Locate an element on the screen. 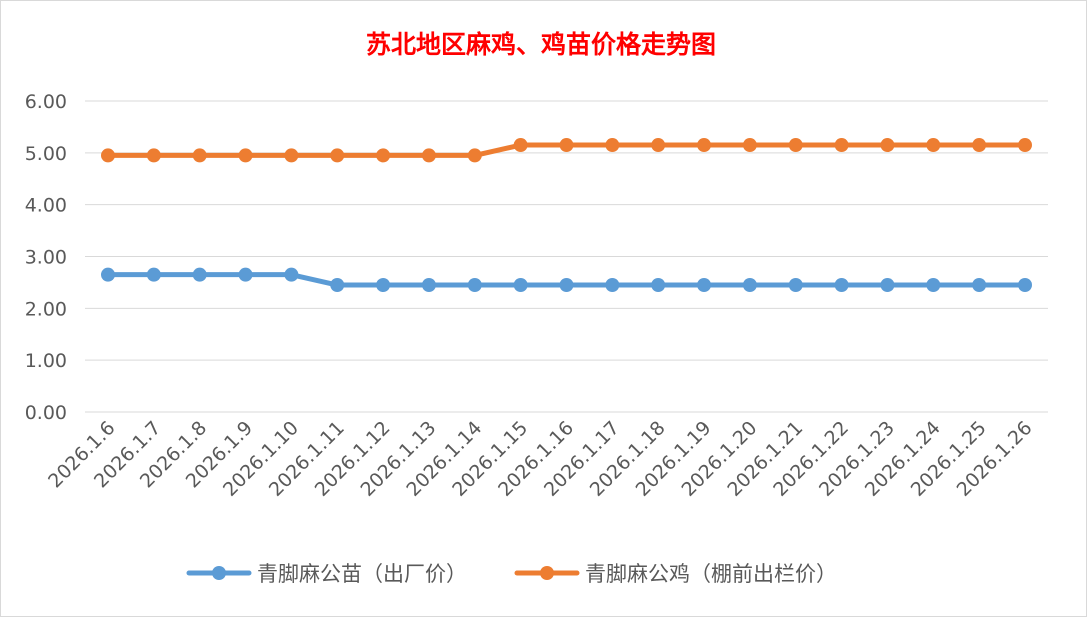 The height and width of the screenshot is (618, 1087). y-tick-label: 6.00 is located at coordinates (46, 102).